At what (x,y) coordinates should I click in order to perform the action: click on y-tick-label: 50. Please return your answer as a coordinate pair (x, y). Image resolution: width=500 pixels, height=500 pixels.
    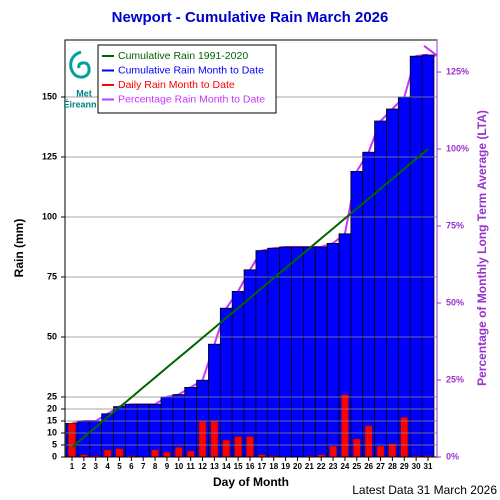
    Looking at the image, I should click on (52, 336).